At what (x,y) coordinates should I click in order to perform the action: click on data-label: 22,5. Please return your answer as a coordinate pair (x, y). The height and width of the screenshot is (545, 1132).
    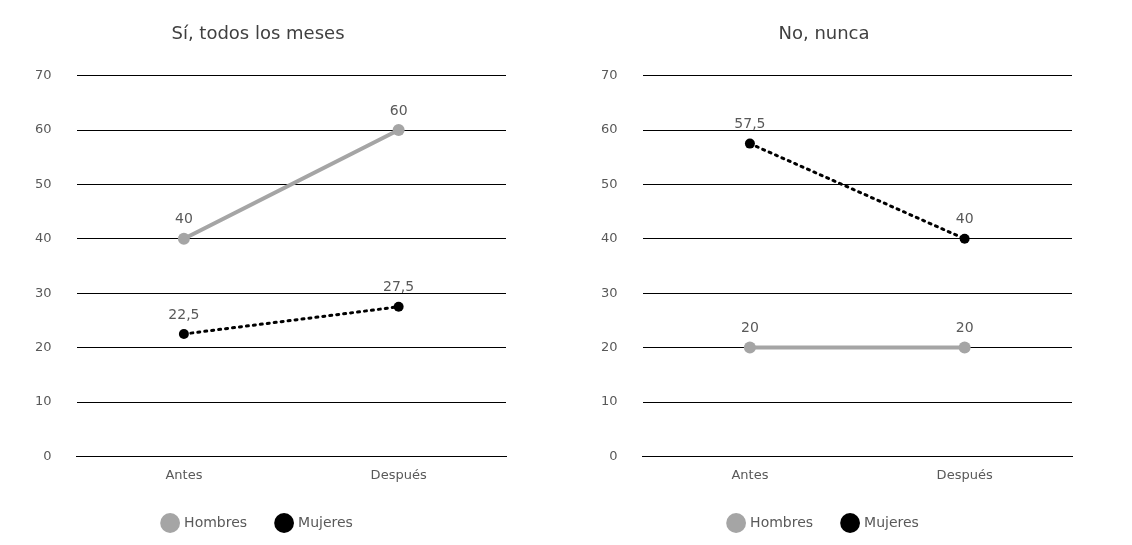
    Looking at the image, I should click on (184, 313).